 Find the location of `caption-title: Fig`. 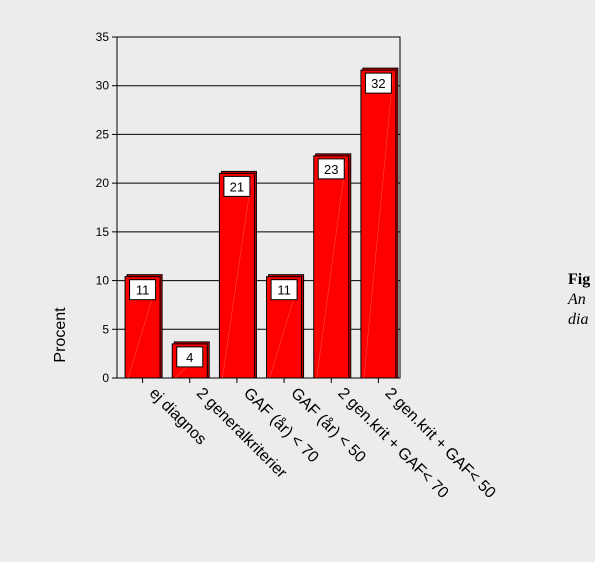

caption-title: Fig is located at coordinates (579, 279).